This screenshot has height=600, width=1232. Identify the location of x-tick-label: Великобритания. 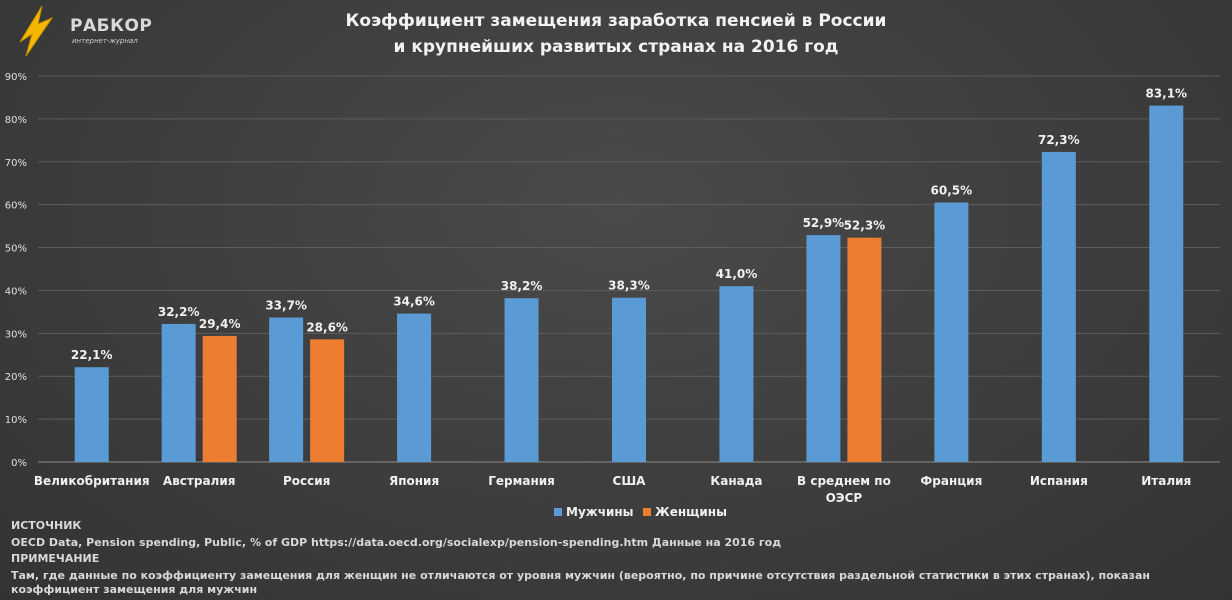
(92, 481).